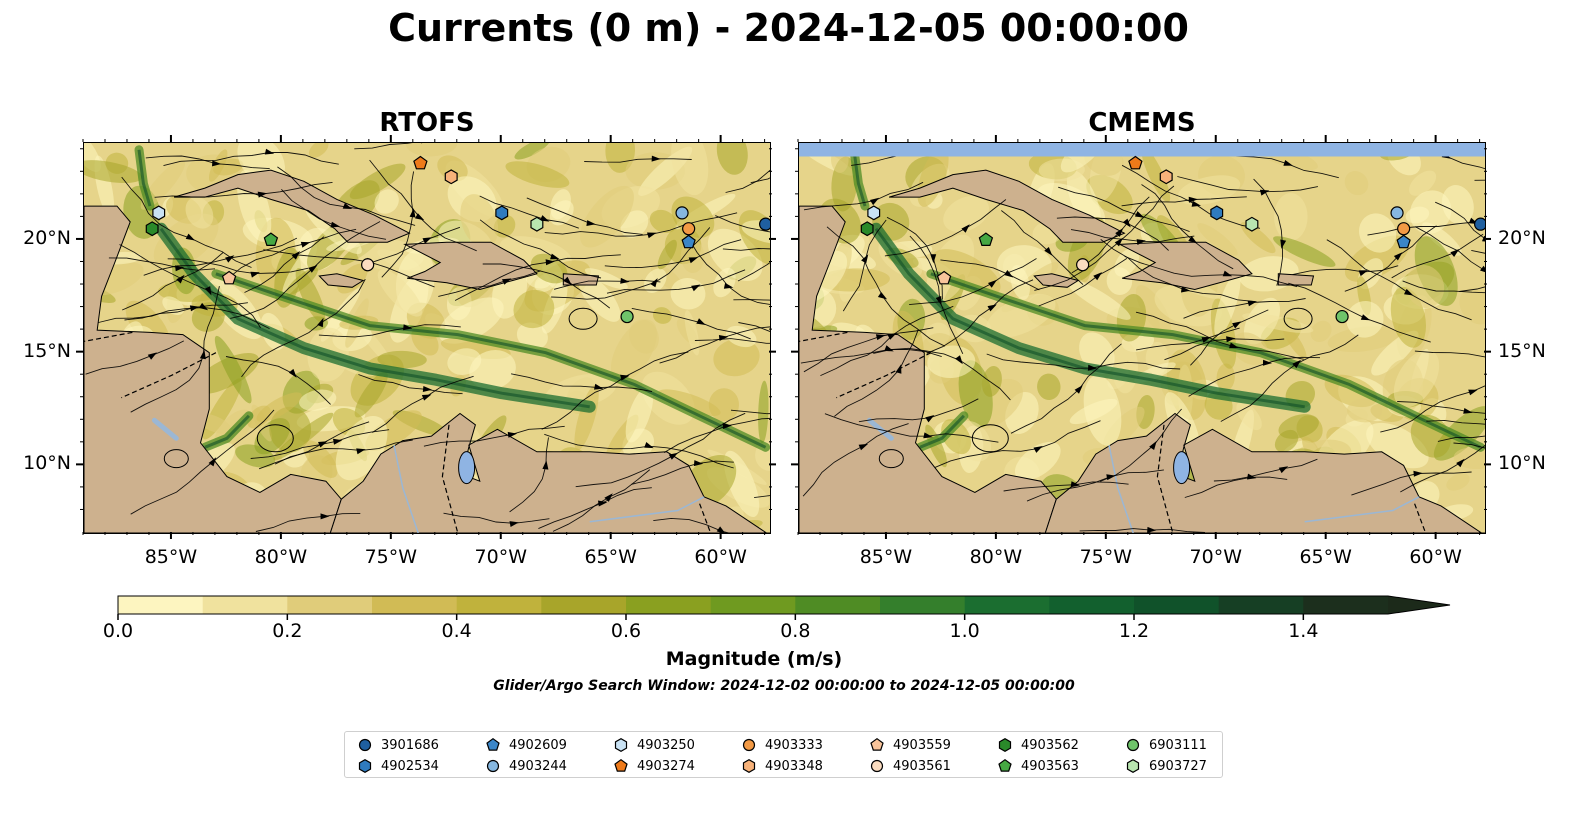 The height and width of the screenshot is (827, 1577). I want to click on legend-label: 4903348, so click(794, 766).